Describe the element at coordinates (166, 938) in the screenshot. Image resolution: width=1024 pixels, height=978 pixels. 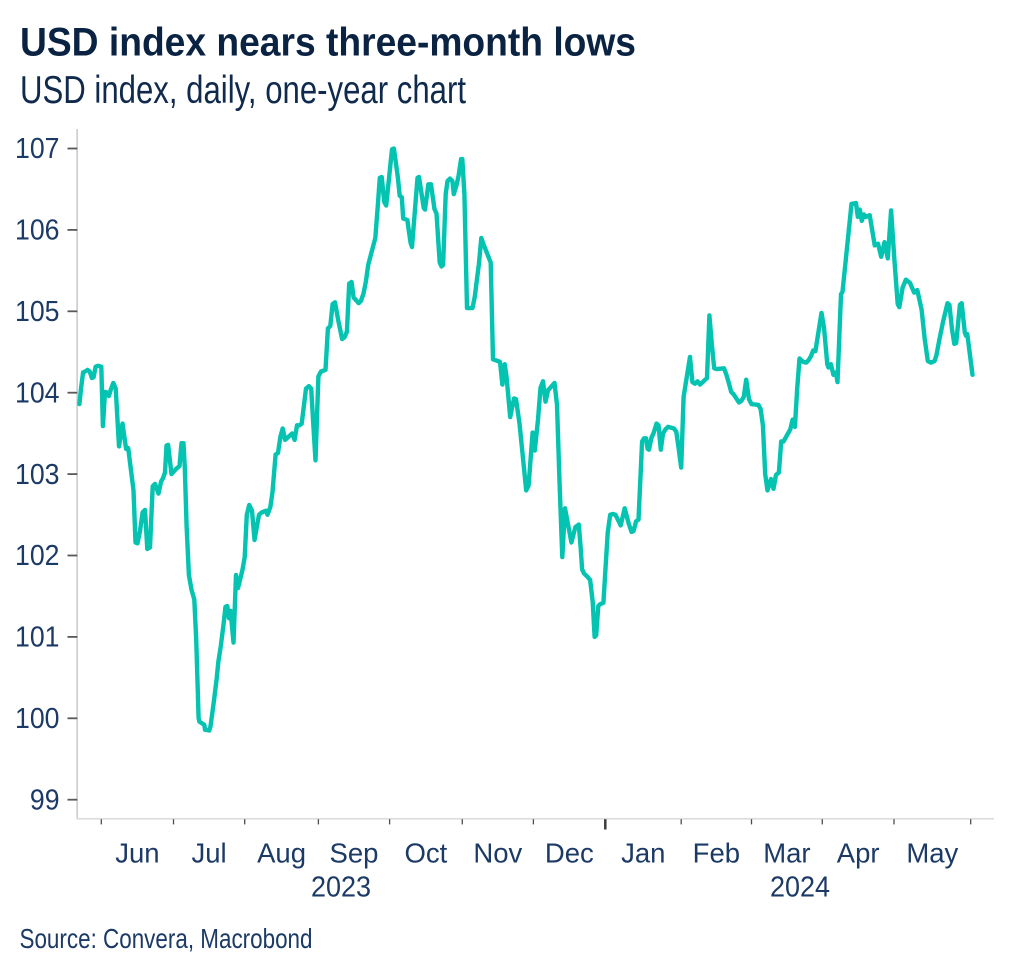
I see `svg-text: Source: Convera, Macrobond` at that location.